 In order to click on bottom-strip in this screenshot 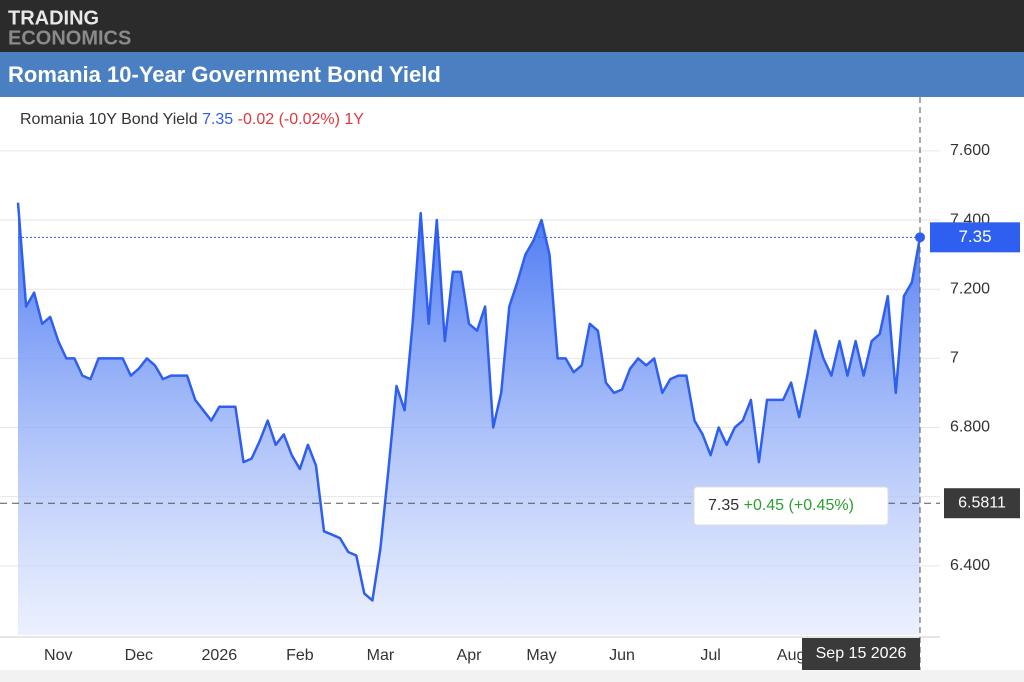, I will do `click(512, 676)`.